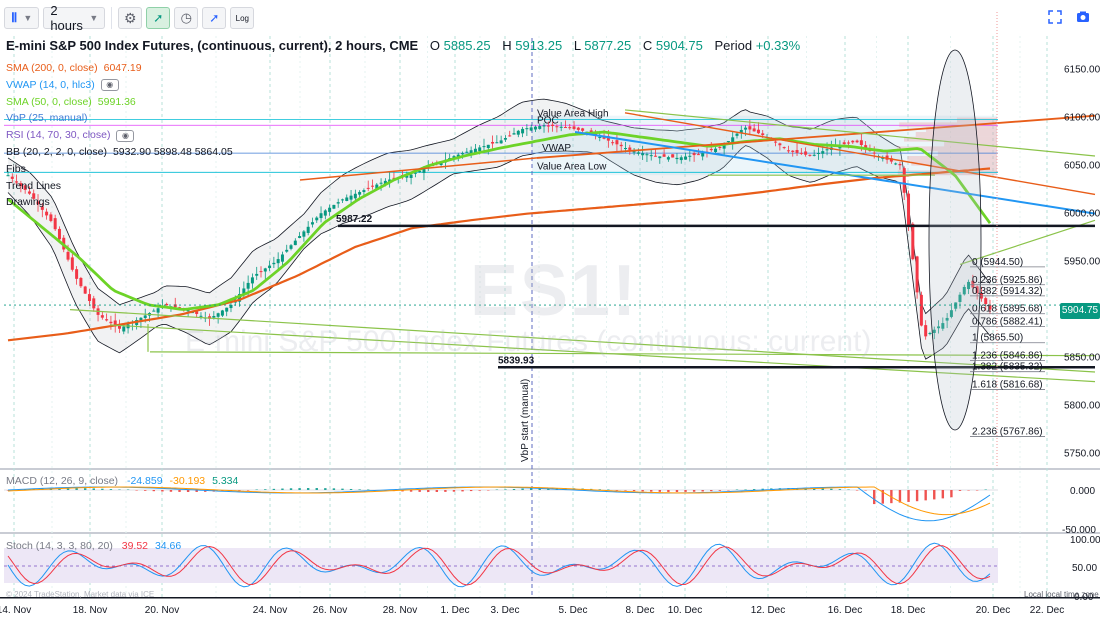 The height and width of the screenshot is (623, 1100). Describe the element at coordinates (119, 85) in the screenshot. I see `indicator-vwap: VWAP (14, 0, hlc3) ◉` at that location.